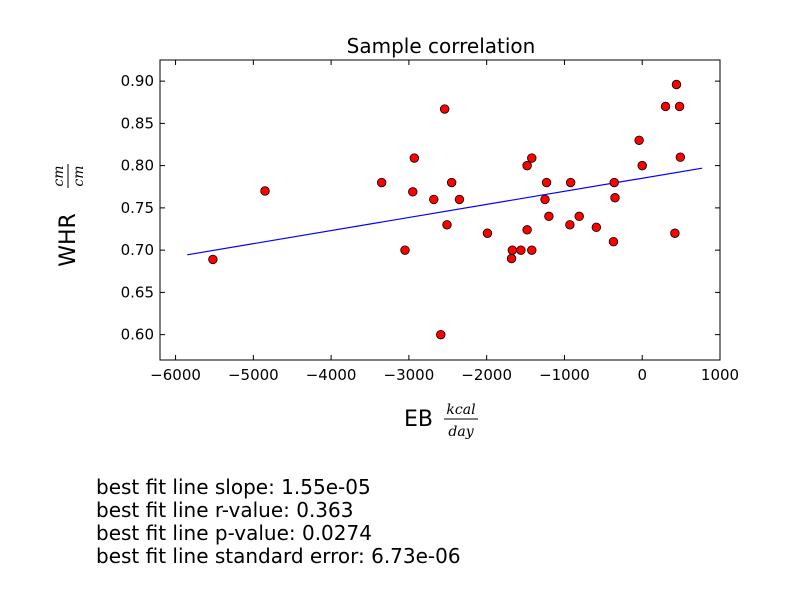 The height and width of the screenshot is (600, 800). What do you see at coordinates (418, 419) in the screenshot?
I see `x-axis-label-text: EB` at bounding box center [418, 419].